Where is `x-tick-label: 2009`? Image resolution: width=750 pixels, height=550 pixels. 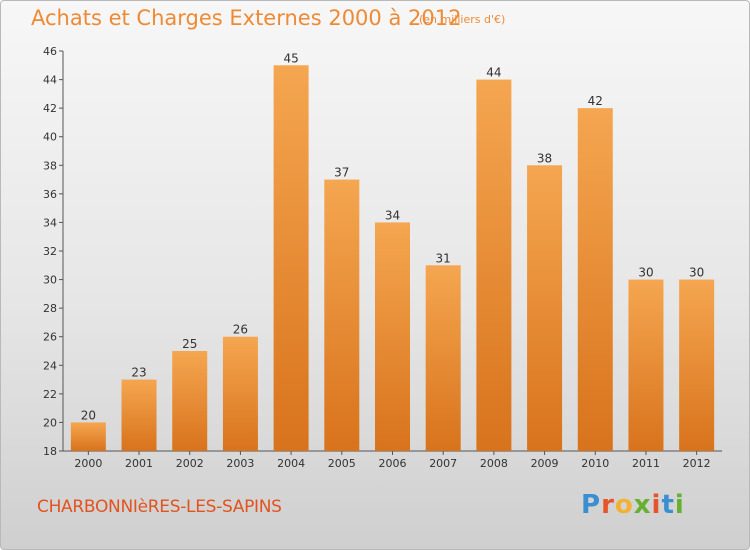
x-tick-label: 2009 is located at coordinates (545, 463).